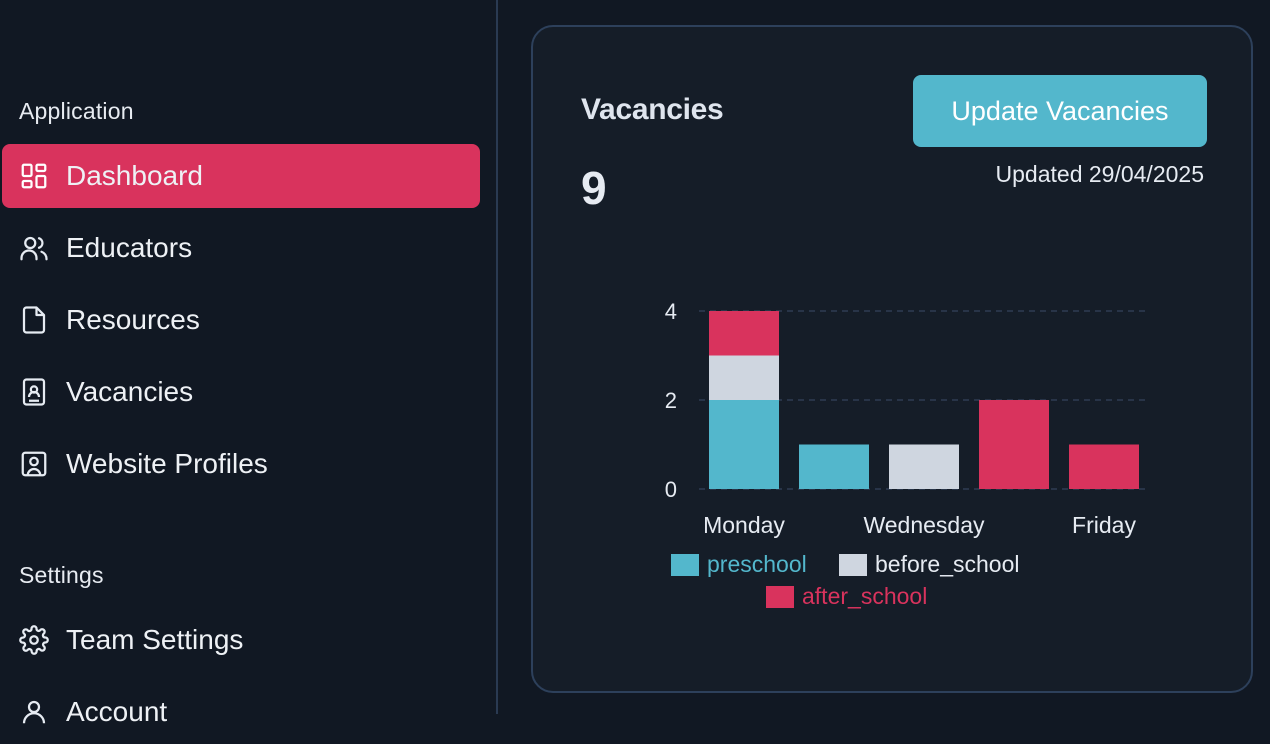  What do you see at coordinates (1099, 174) in the screenshot?
I see `updated-timestamp: Updated 29/04/2025` at bounding box center [1099, 174].